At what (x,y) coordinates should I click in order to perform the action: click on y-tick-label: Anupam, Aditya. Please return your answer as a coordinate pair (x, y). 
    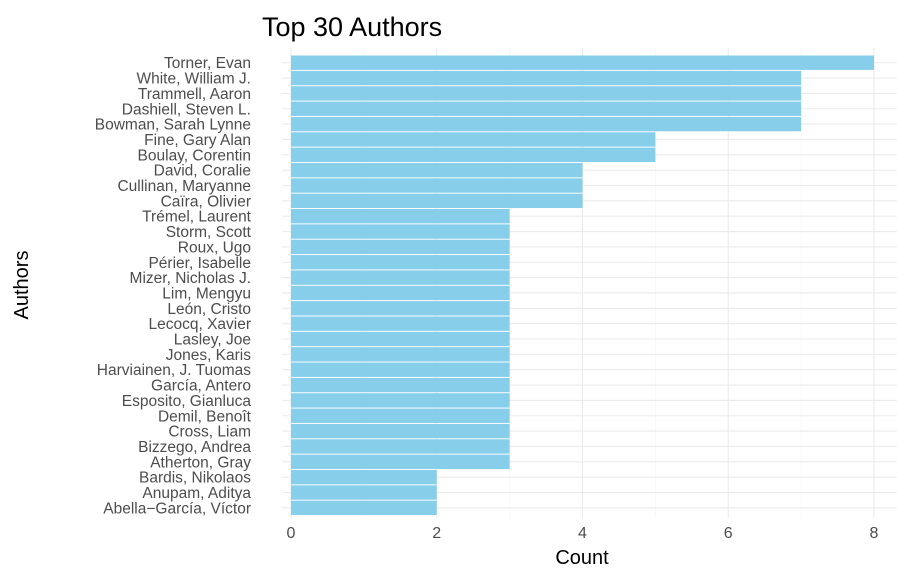
    Looking at the image, I should click on (196, 493).